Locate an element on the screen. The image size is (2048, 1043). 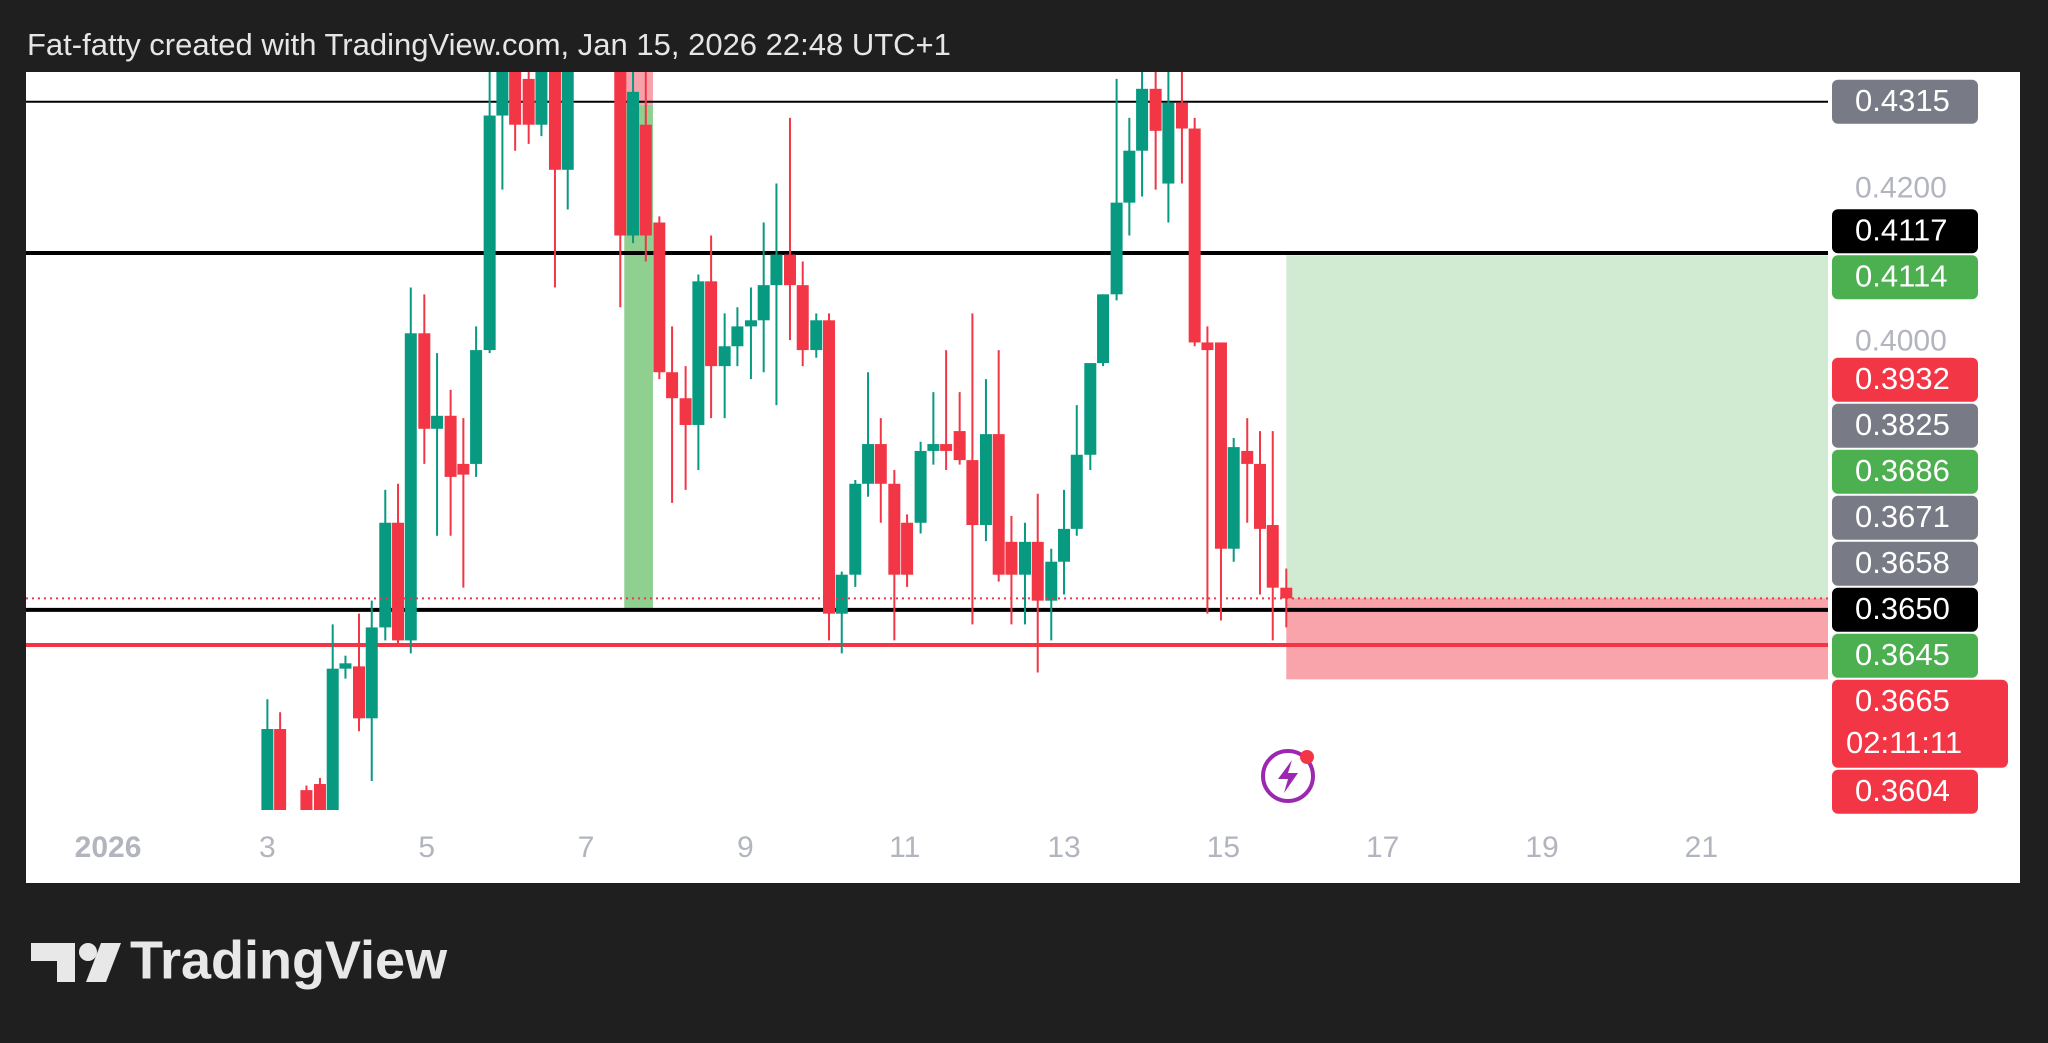
price-label: 0.3686 is located at coordinates (1902, 470).